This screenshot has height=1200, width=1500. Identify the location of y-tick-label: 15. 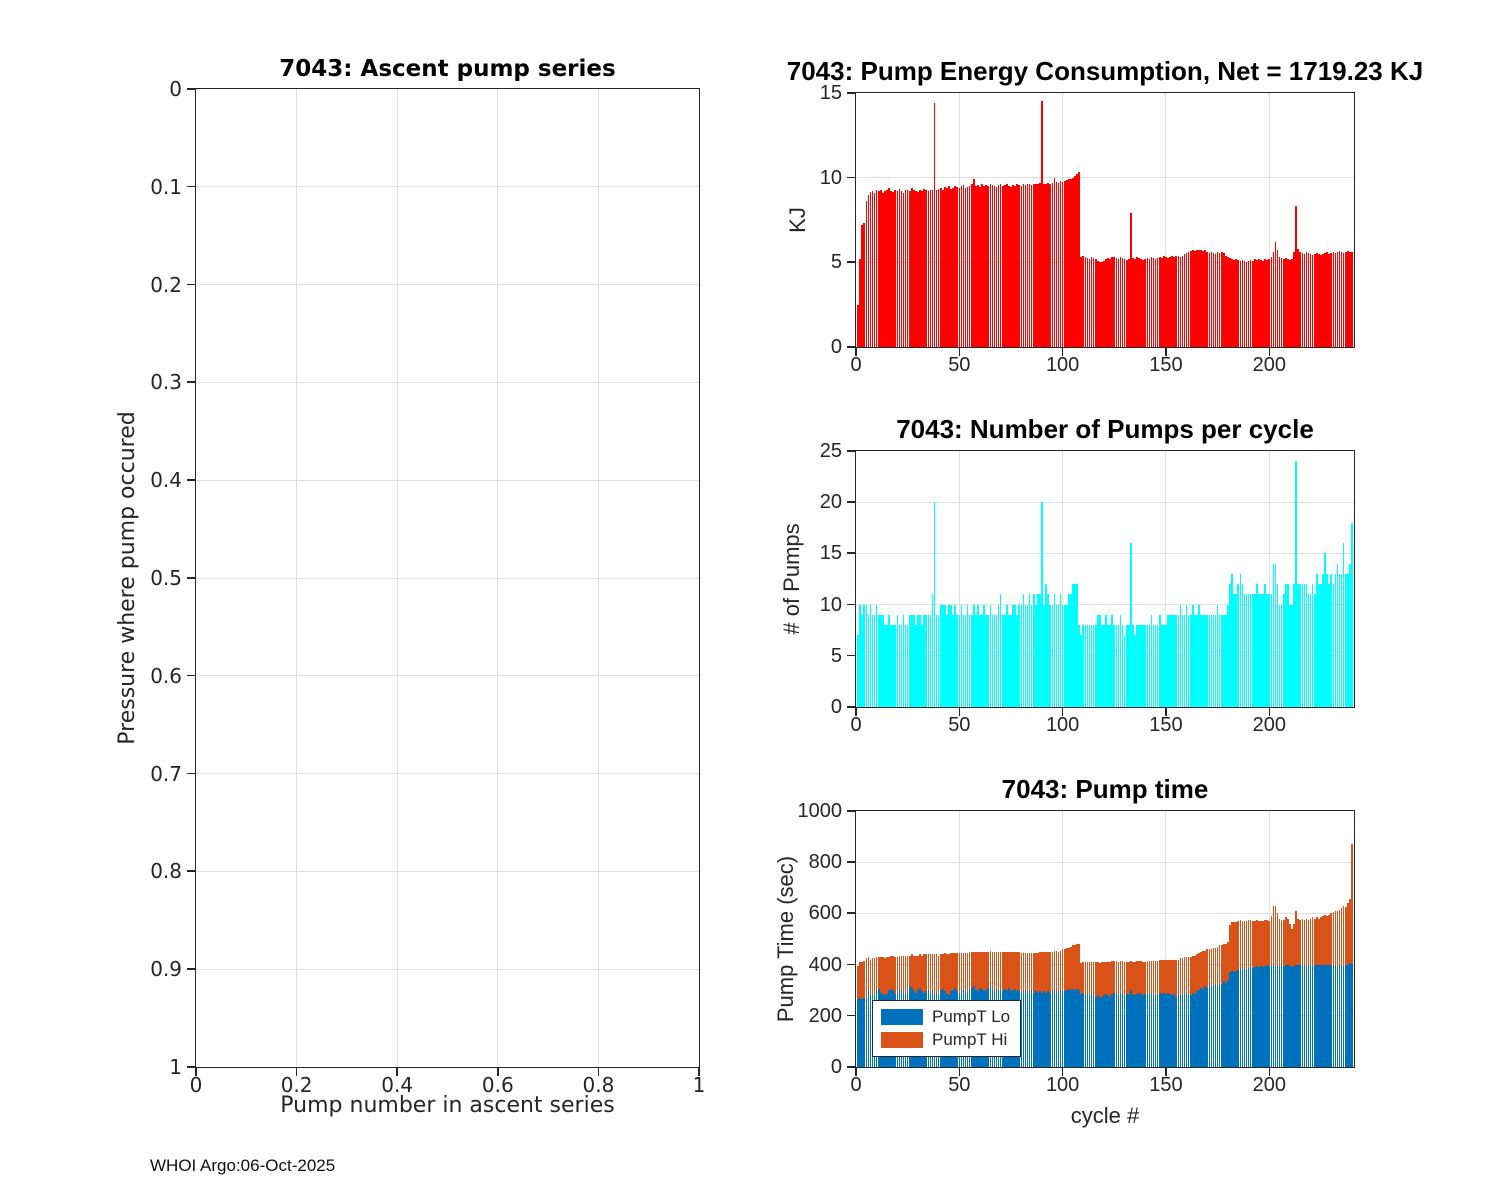
(830, 553).